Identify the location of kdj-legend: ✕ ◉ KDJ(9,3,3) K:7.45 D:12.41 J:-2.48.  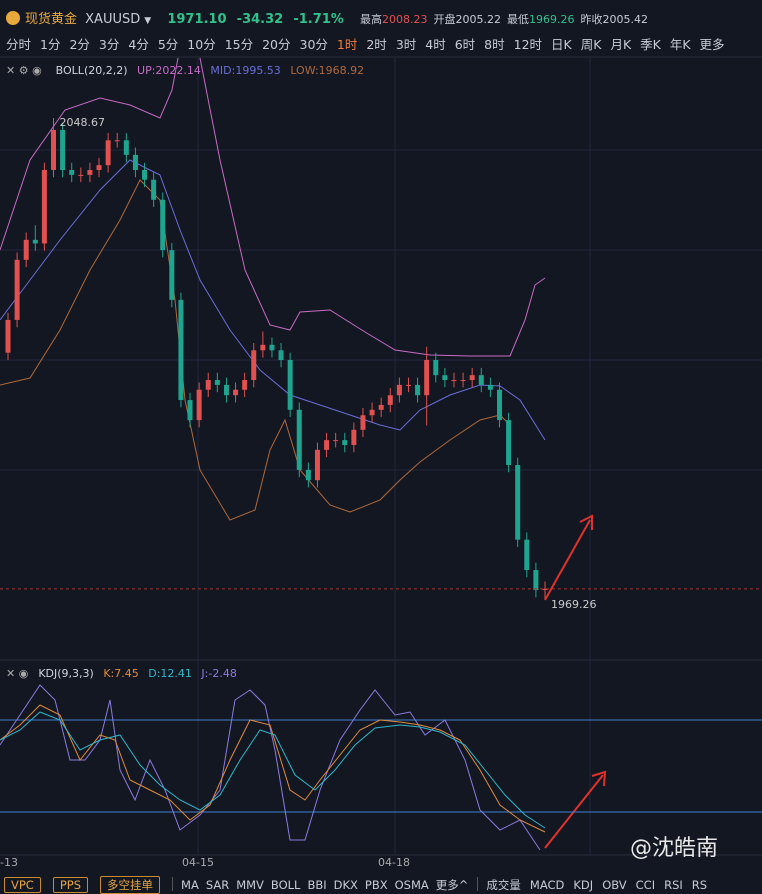
(121, 673).